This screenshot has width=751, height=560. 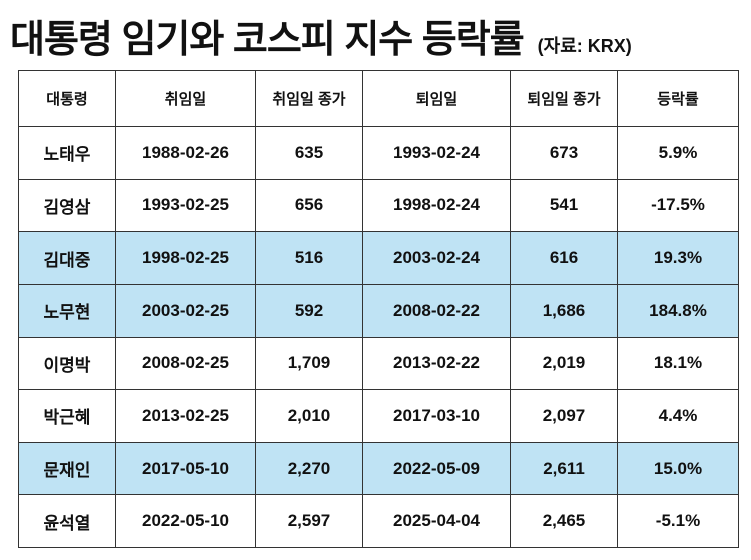 I want to click on table-cell: 1,709, so click(x=309, y=363).